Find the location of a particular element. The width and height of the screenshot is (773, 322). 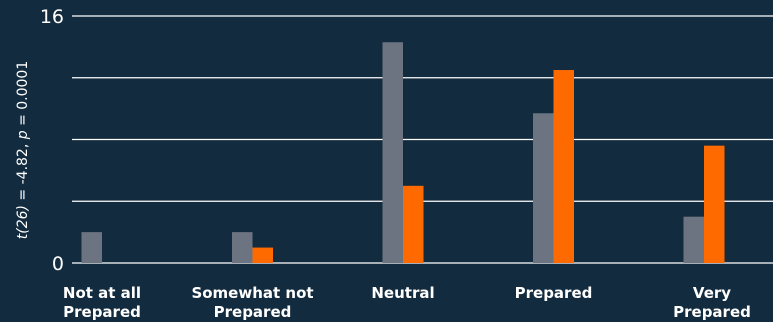

y-tick-label: 16 is located at coordinates (52, 17).